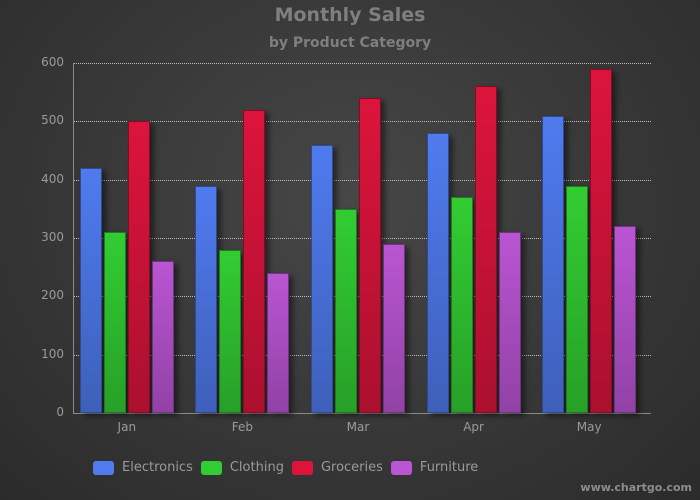 This screenshot has height=500, width=700. What do you see at coordinates (289, 467) in the screenshot?
I see `legend: Electronics Clothing Groceries Furniture` at bounding box center [289, 467].